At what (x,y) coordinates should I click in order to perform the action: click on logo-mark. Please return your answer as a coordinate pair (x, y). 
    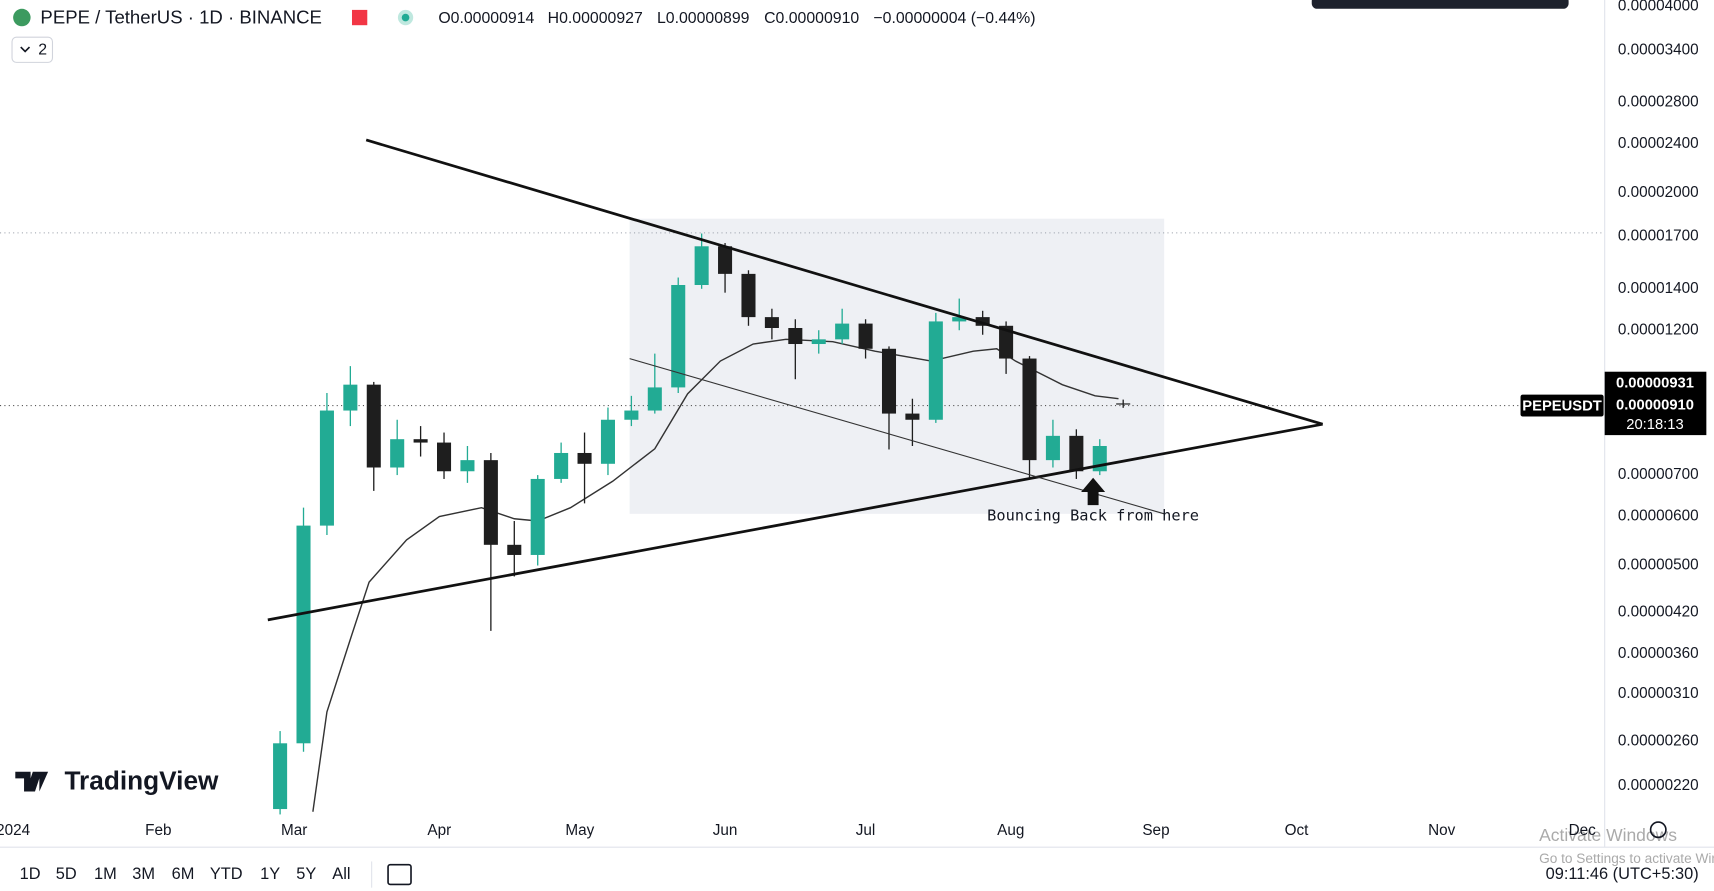
    Looking at the image, I should click on (32, 781).